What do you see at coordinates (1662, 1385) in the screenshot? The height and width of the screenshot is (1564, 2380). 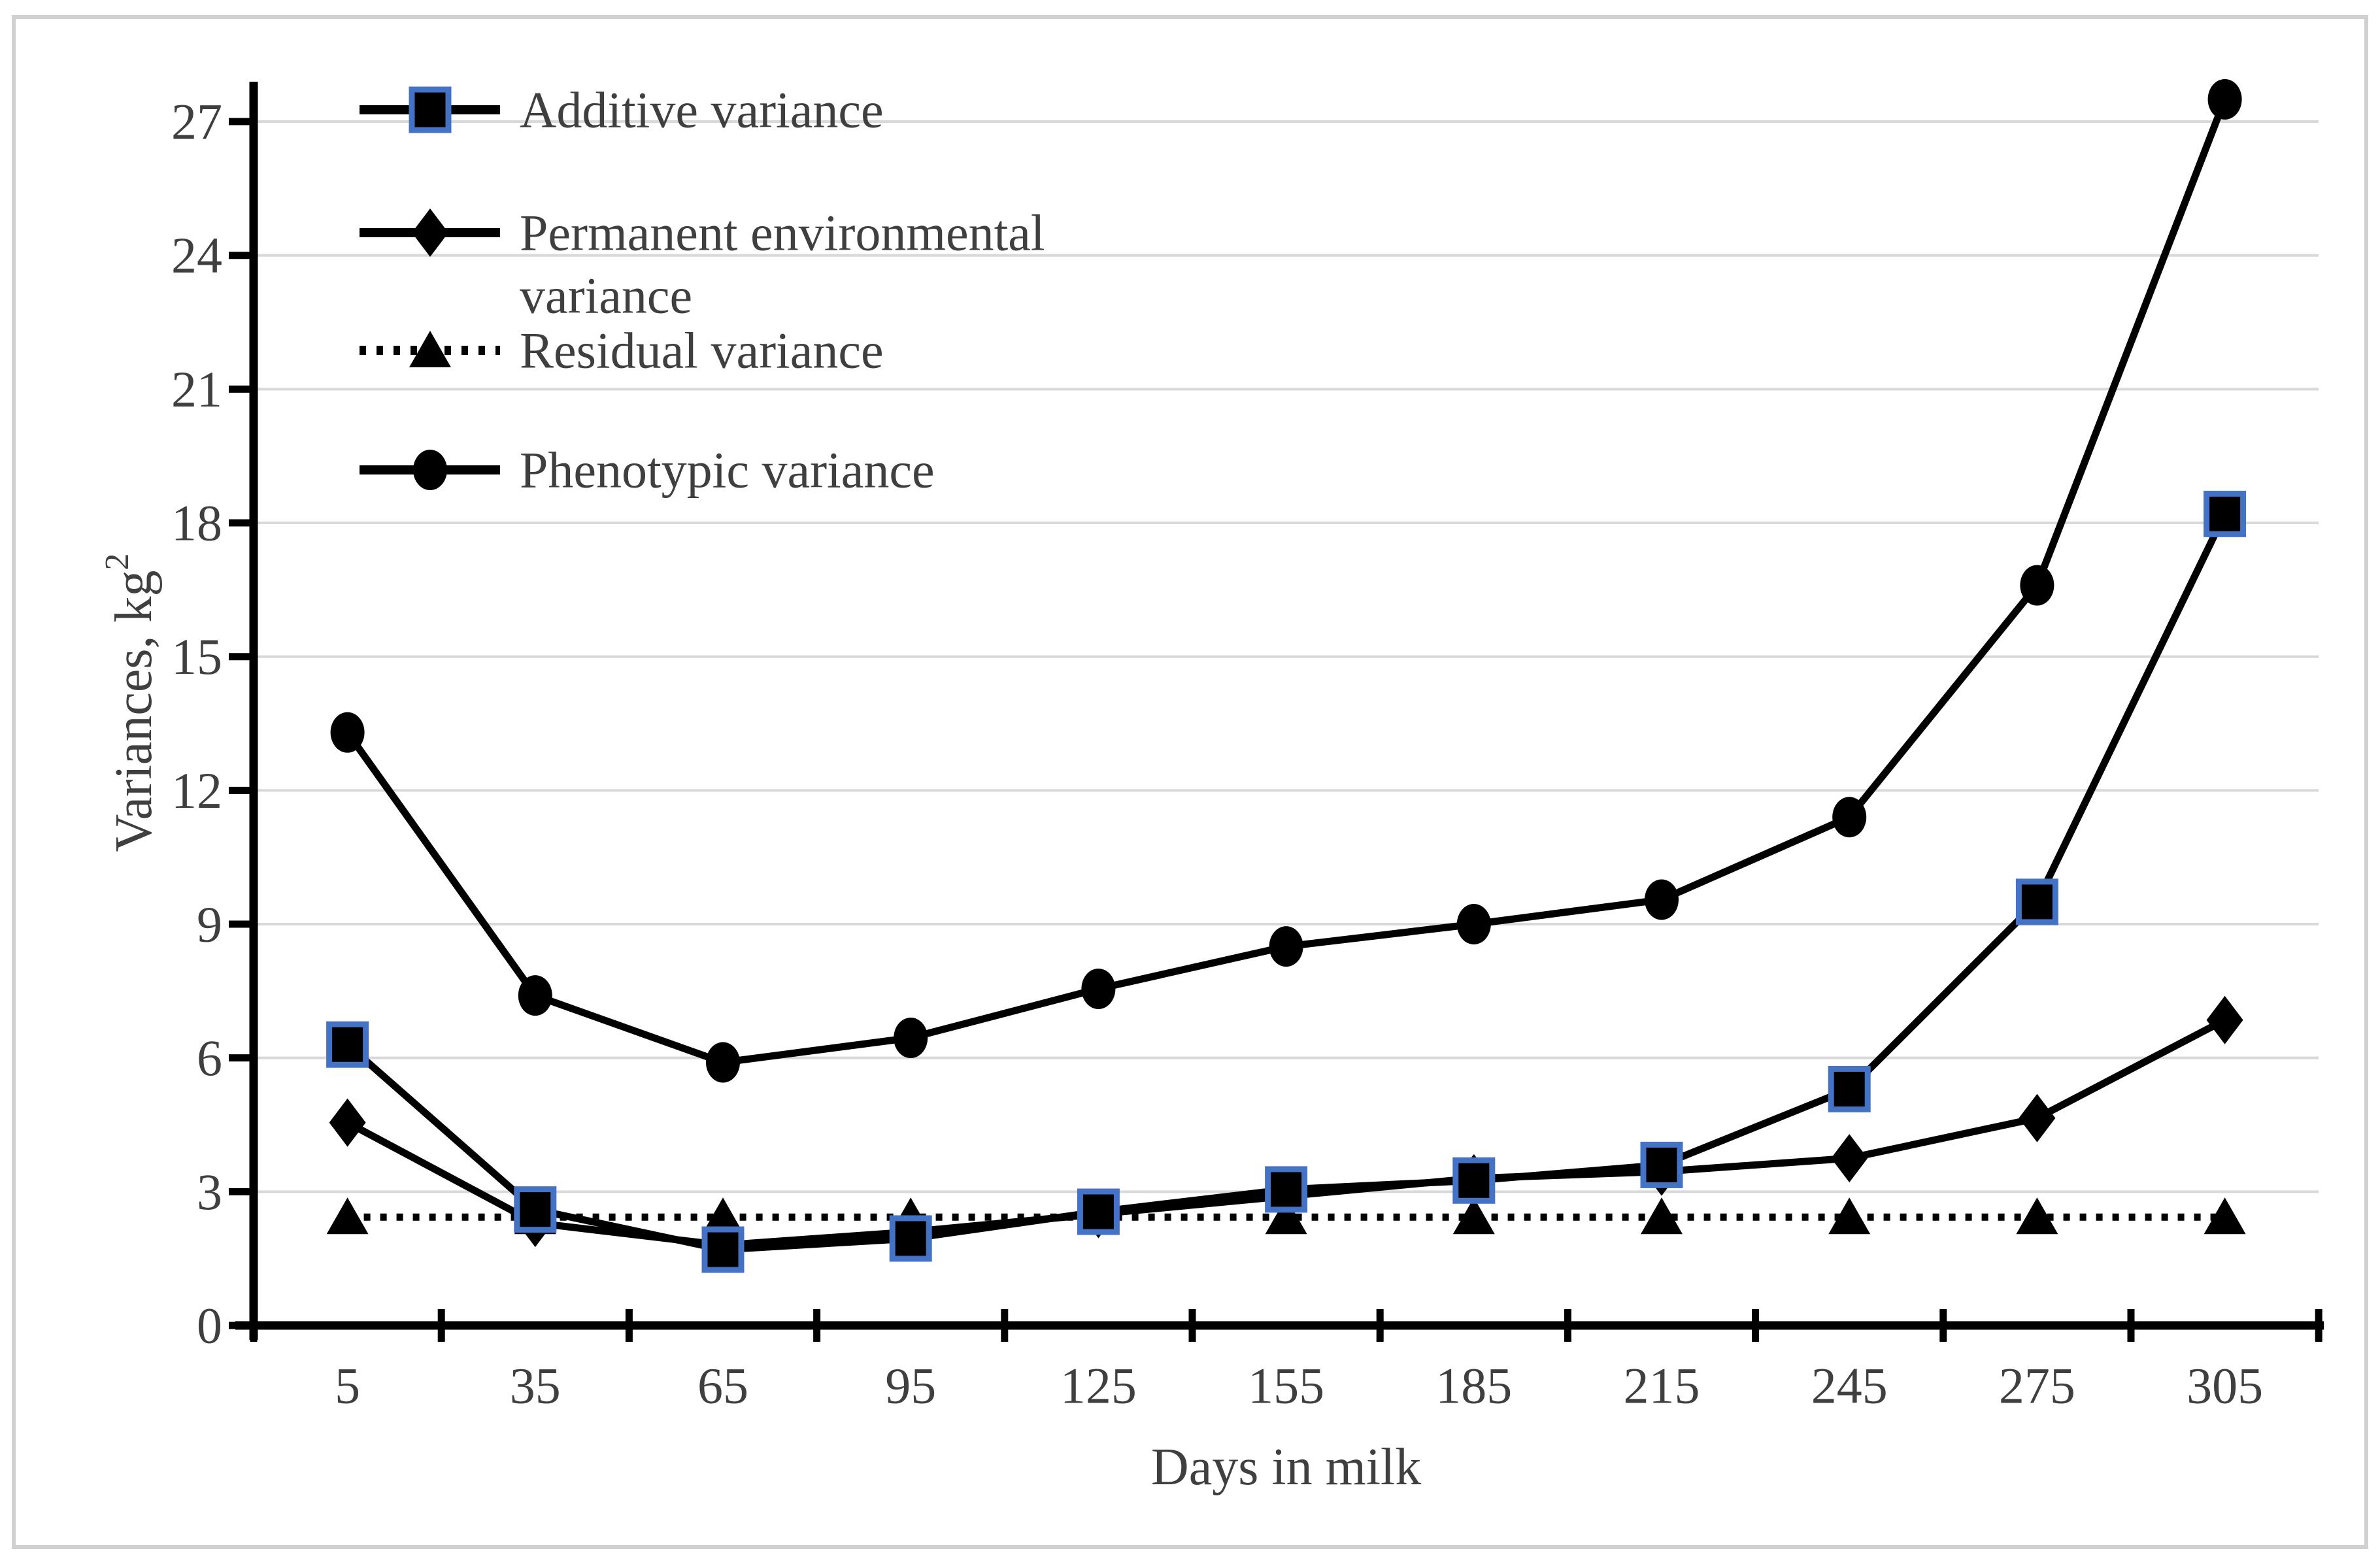 I see `x-tick-label: 215` at bounding box center [1662, 1385].